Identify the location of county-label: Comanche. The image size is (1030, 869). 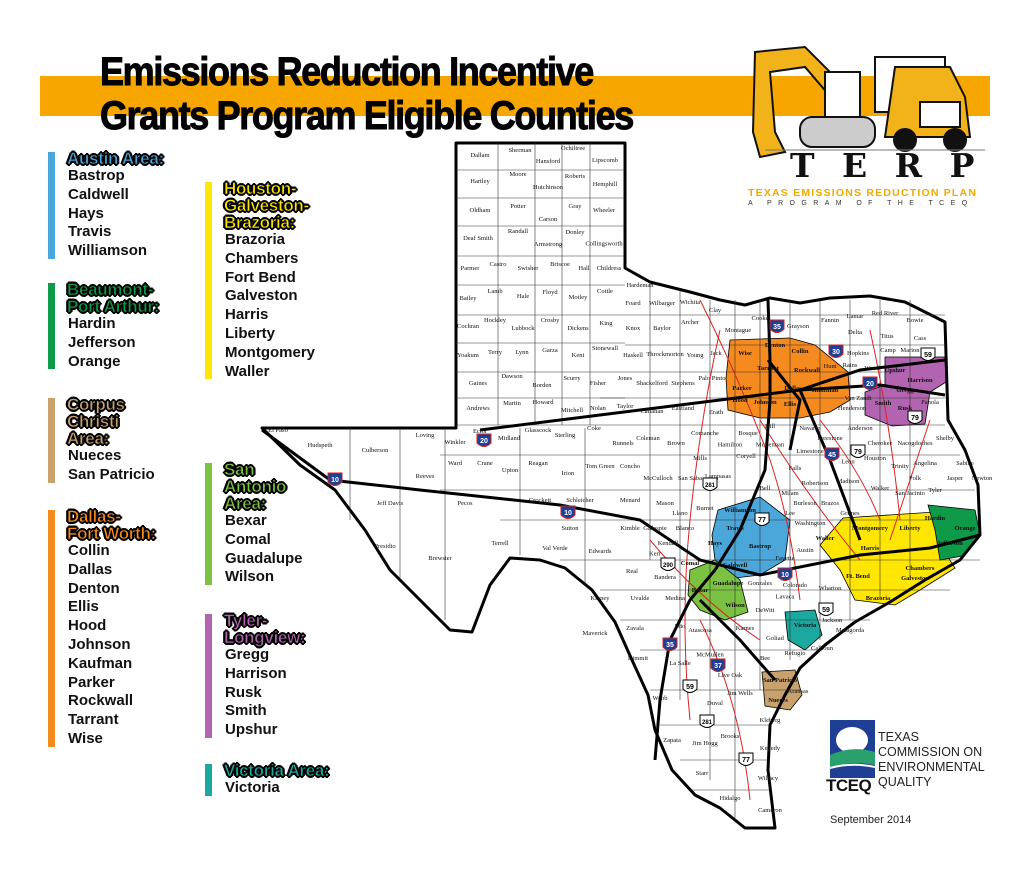
(705, 433).